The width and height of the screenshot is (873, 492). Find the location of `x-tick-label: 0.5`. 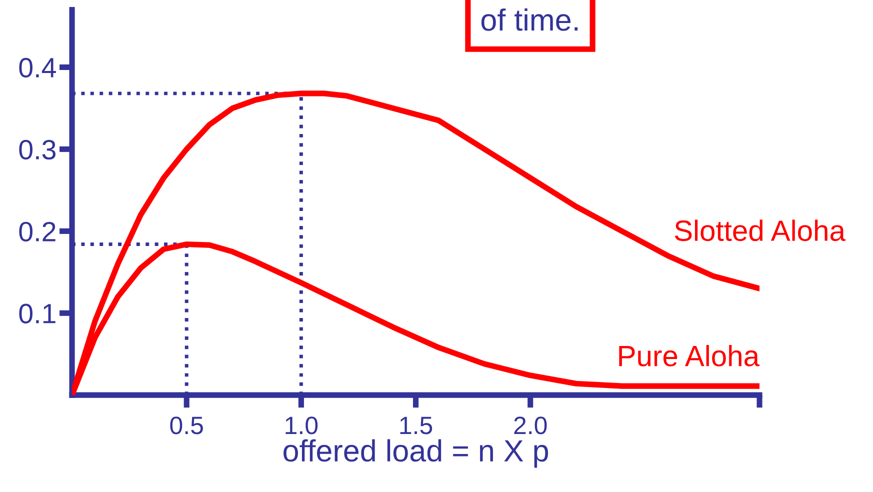

x-tick-label: 0.5 is located at coordinates (186, 425).